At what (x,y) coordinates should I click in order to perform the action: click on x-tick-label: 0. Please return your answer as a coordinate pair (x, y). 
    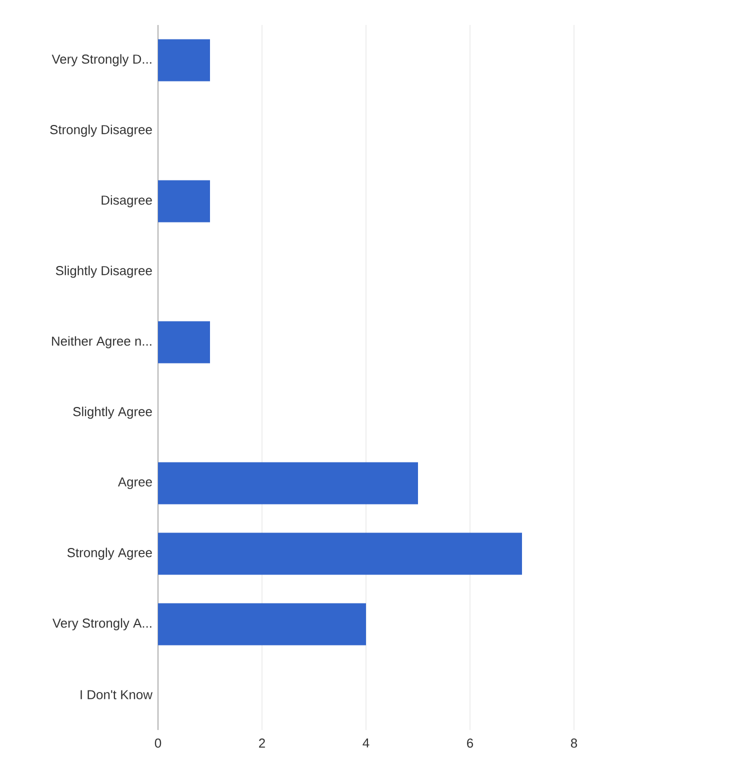
    Looking at the image, I should click on (158, 743).